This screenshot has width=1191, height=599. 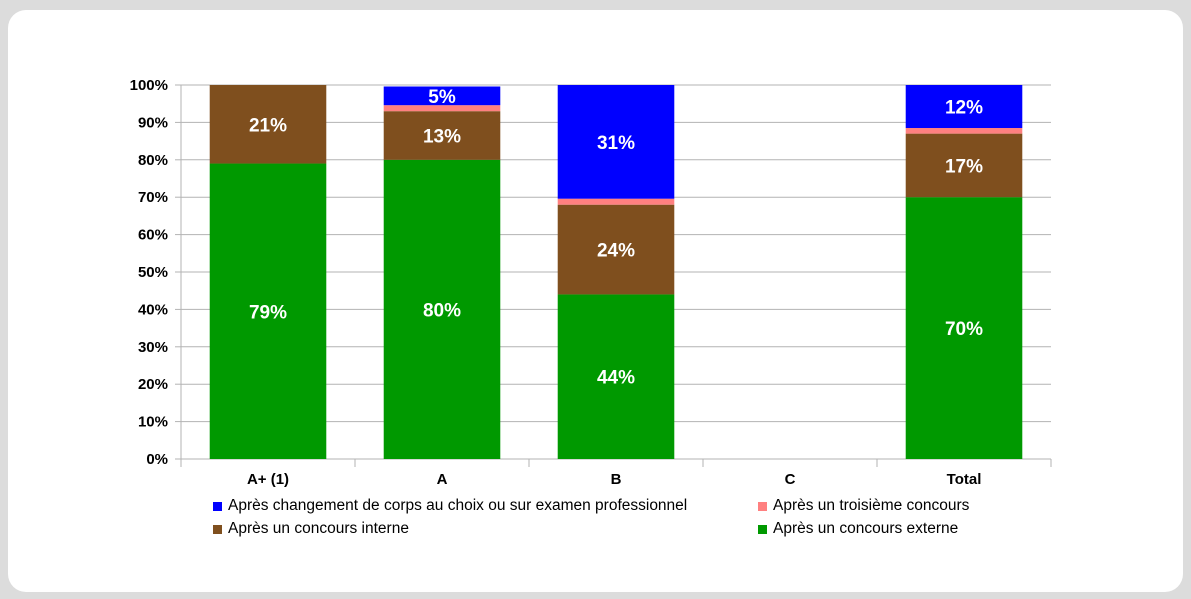 I want to click on legend-item-3: Après un concours externe, so click(x=883, y=529).